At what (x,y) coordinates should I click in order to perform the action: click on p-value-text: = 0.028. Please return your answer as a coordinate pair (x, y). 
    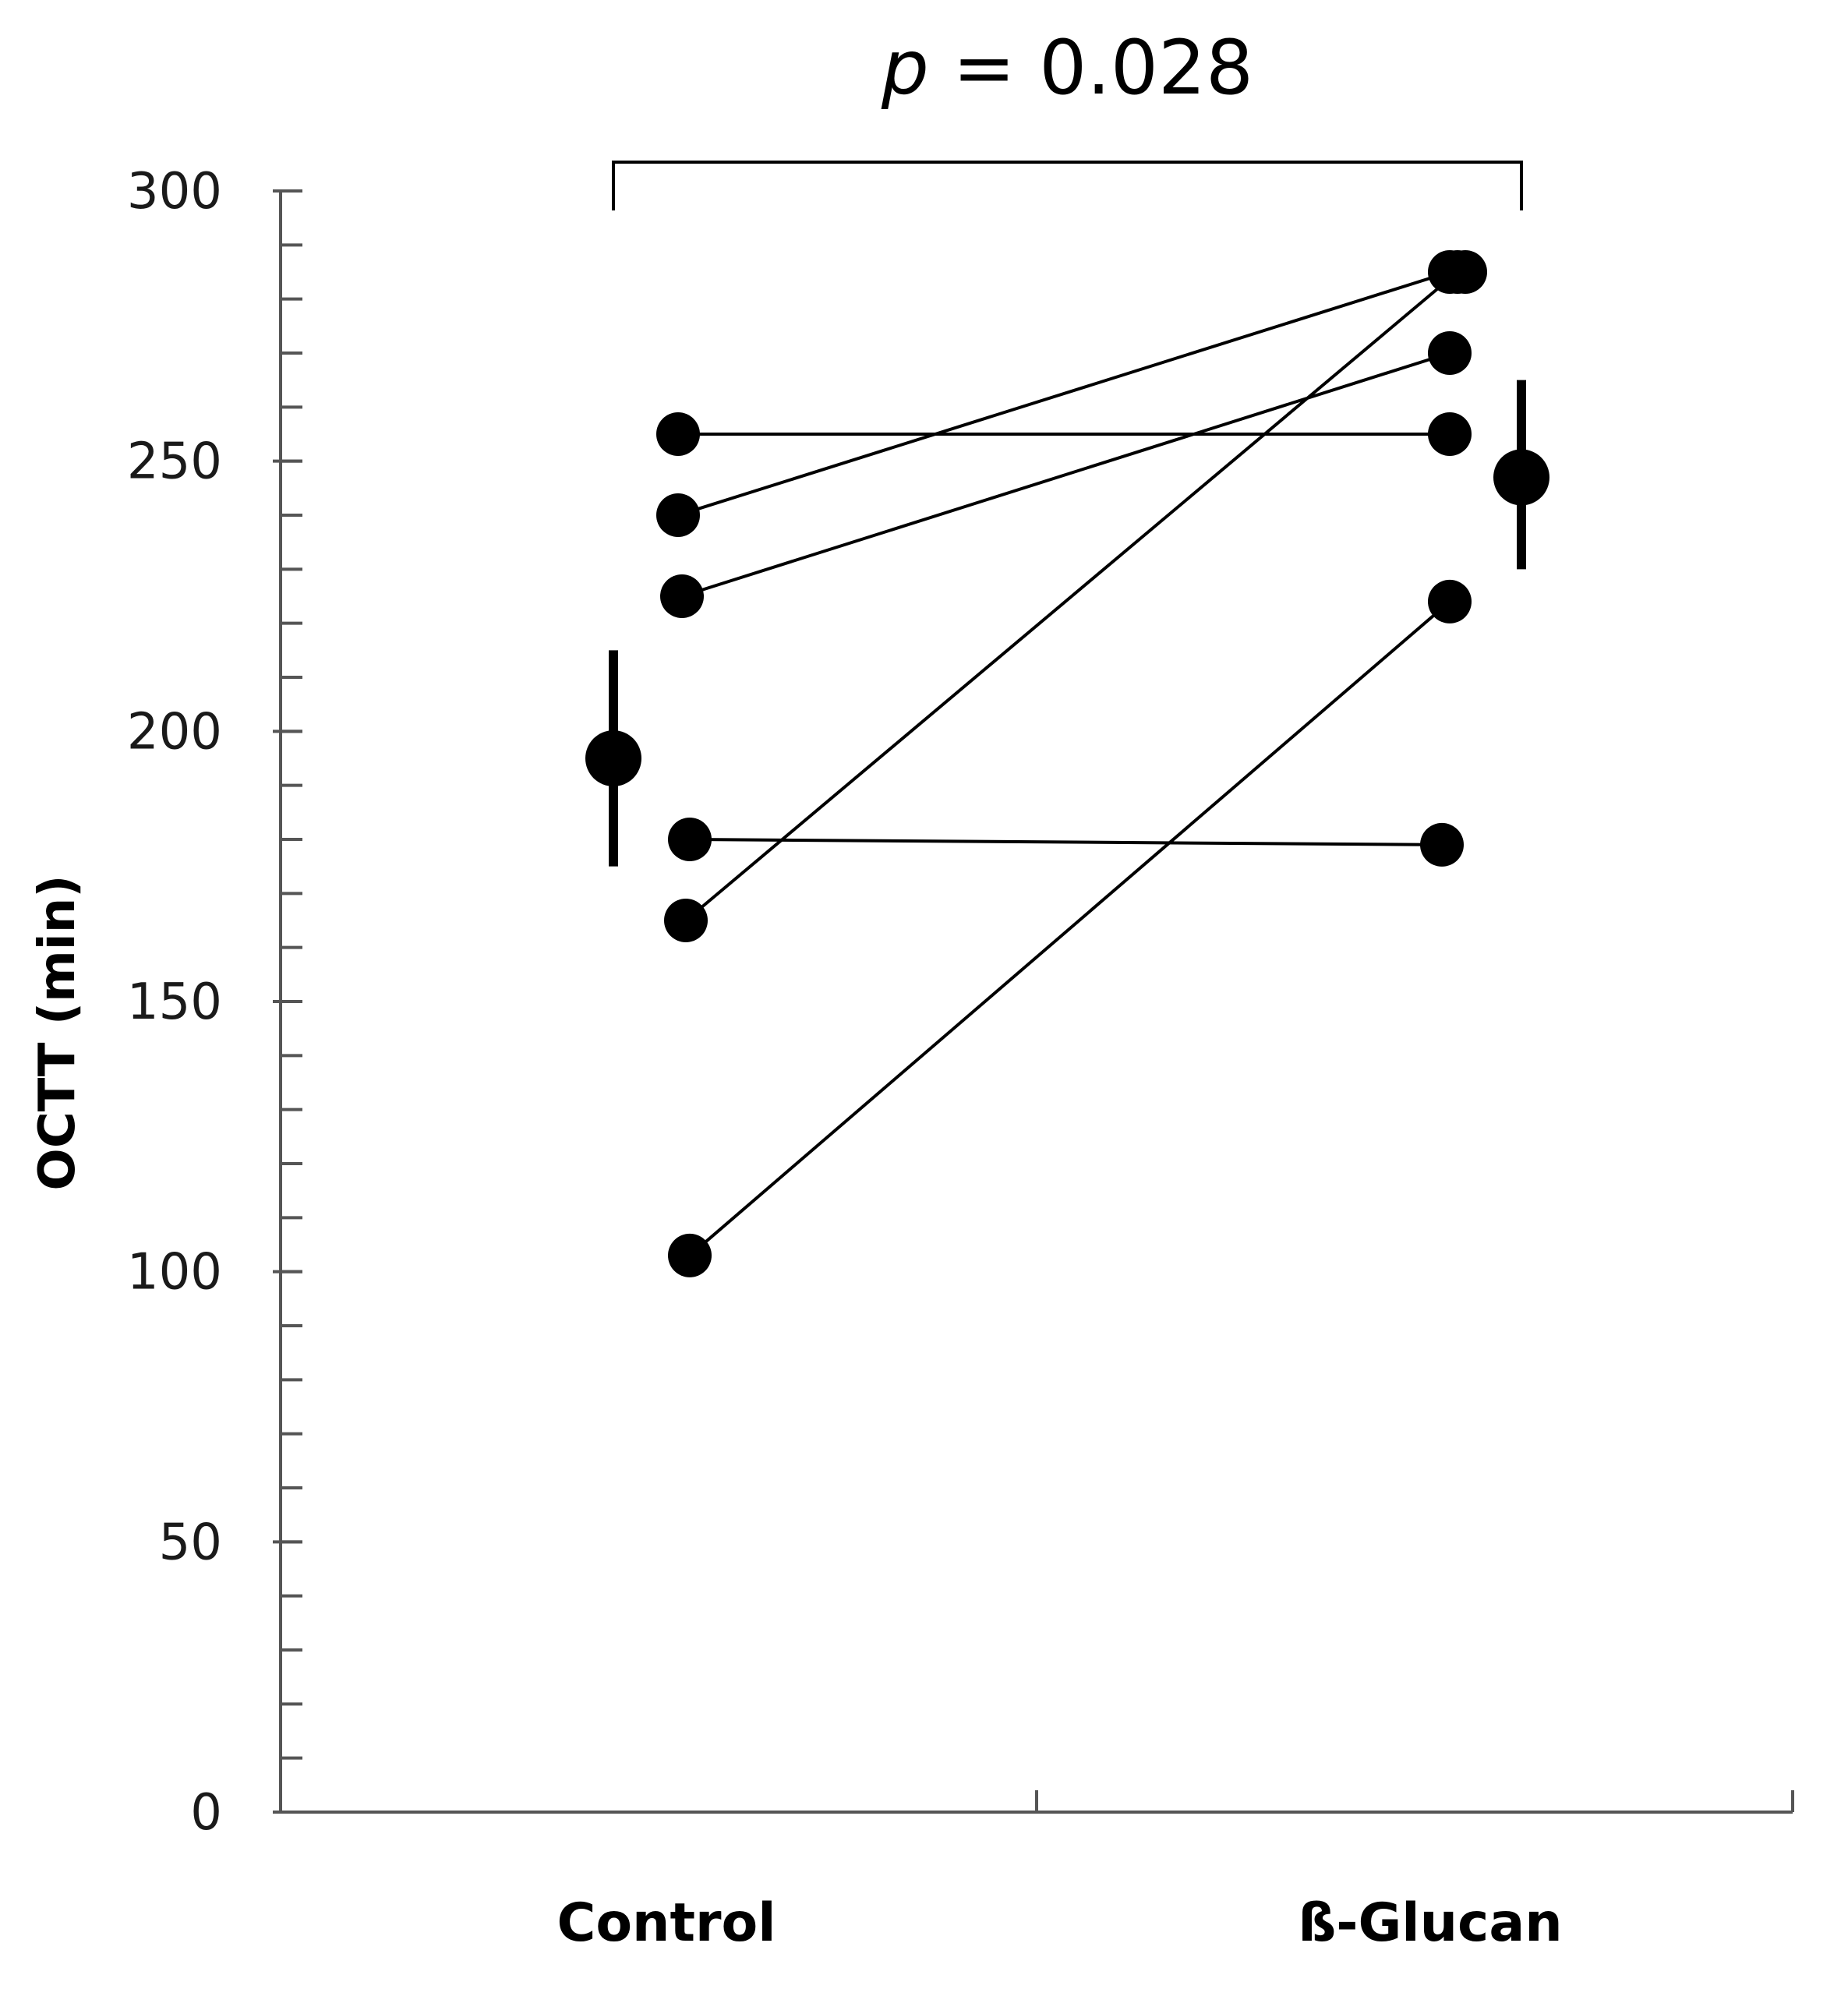
    Looking at the image, I should click on (1091, 67).